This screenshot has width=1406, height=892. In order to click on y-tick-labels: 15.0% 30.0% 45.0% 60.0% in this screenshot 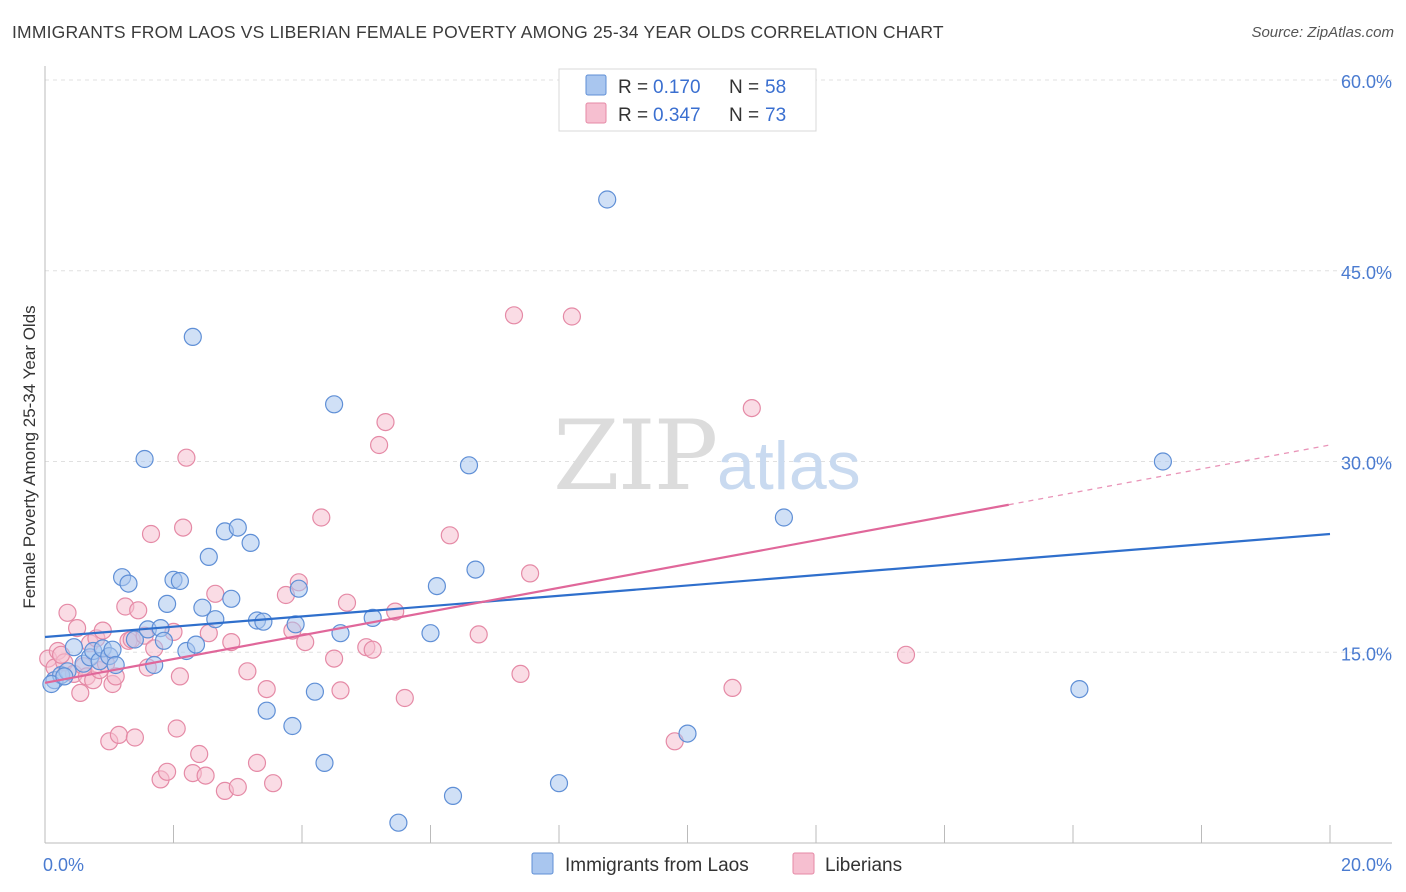, I will do `click(1366, 368)`.